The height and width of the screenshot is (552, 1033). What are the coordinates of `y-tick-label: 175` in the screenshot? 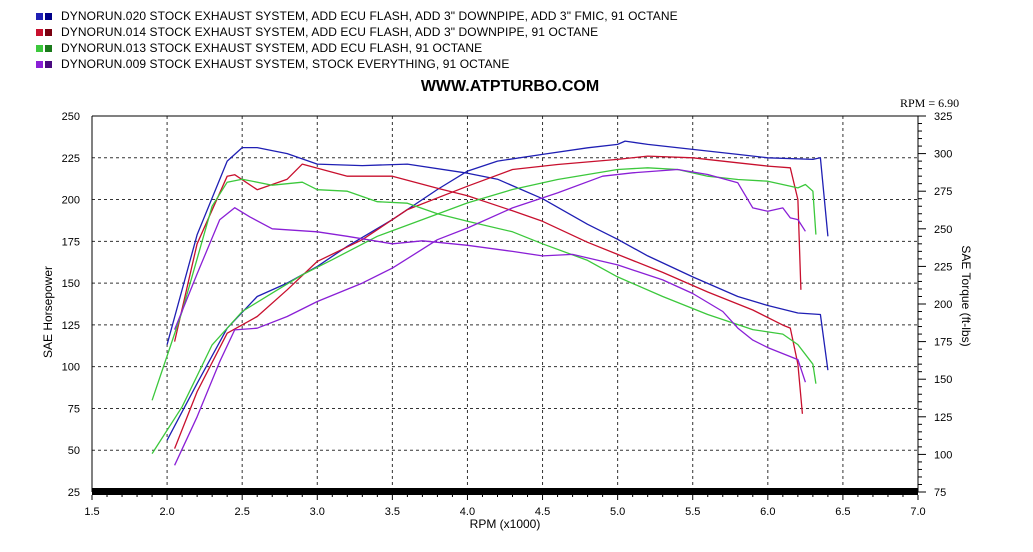 It's located at (71, 242).